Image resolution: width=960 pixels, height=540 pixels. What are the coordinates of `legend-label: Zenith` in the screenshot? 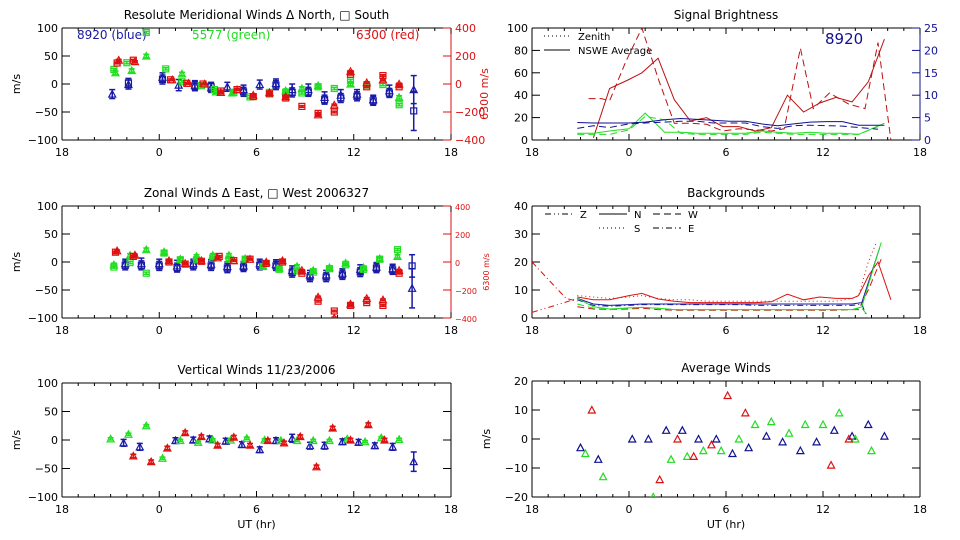 It's located at (594, 37).